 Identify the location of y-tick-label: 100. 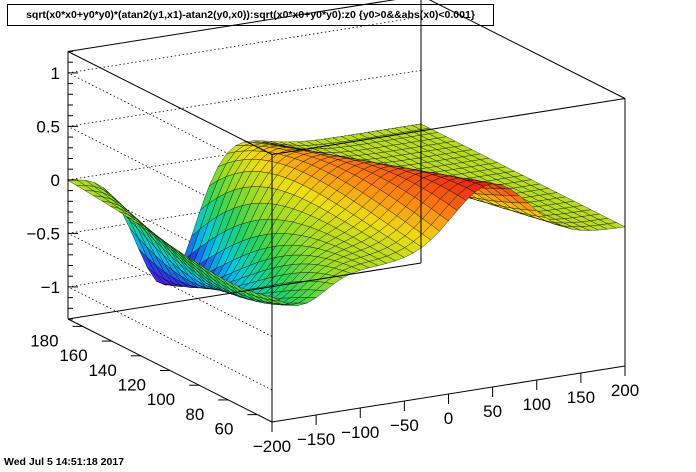
(161, 399).